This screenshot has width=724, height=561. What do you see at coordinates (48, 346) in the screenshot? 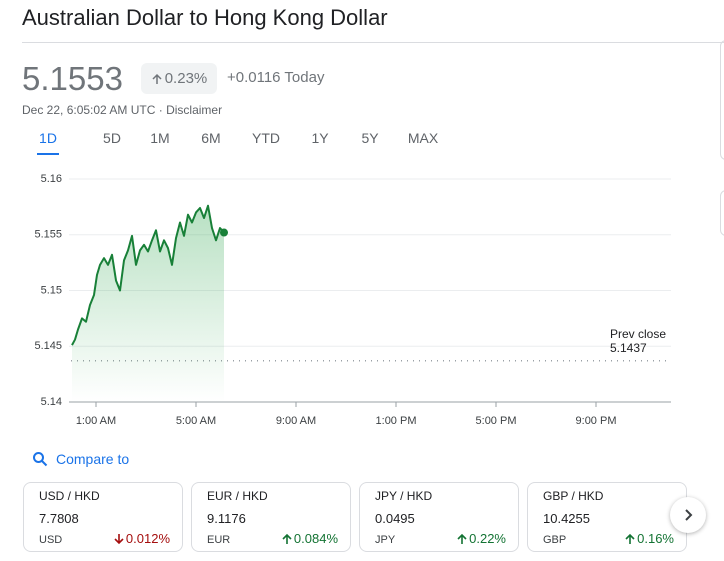
I see `y-tick-label: 5.145` at bounding box center [48, 346].